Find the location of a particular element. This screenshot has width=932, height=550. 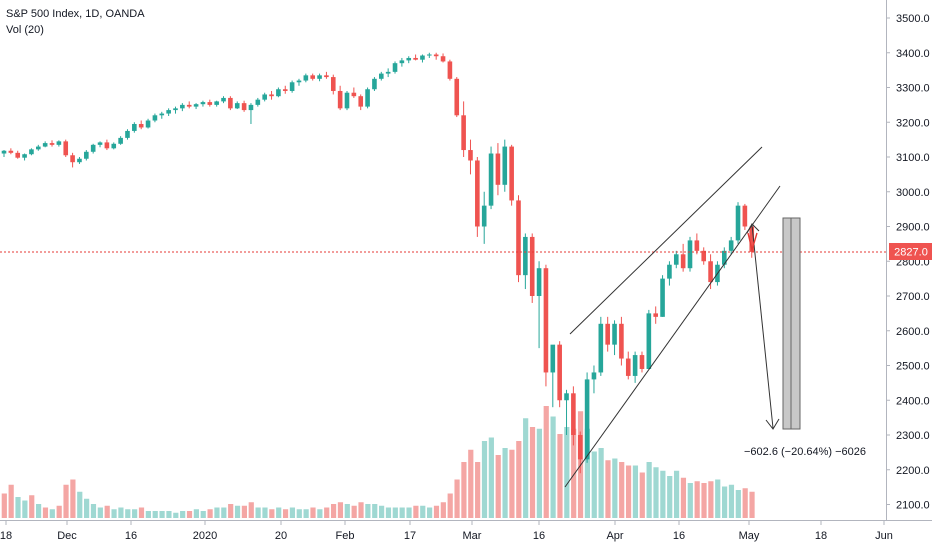

chart-legend: S&P 500 Index, 1D, OANDA Vol (20) is located at coordinates (75, 22).